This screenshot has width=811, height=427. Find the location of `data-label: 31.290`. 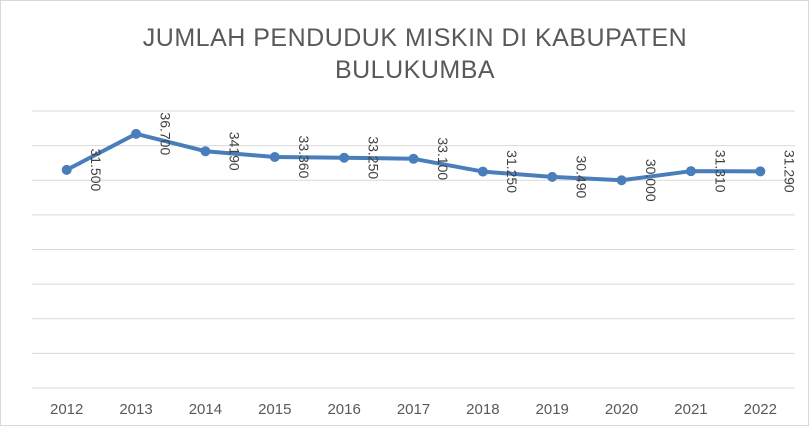

data-label: 31.290 is located at coordinates (790, 171).